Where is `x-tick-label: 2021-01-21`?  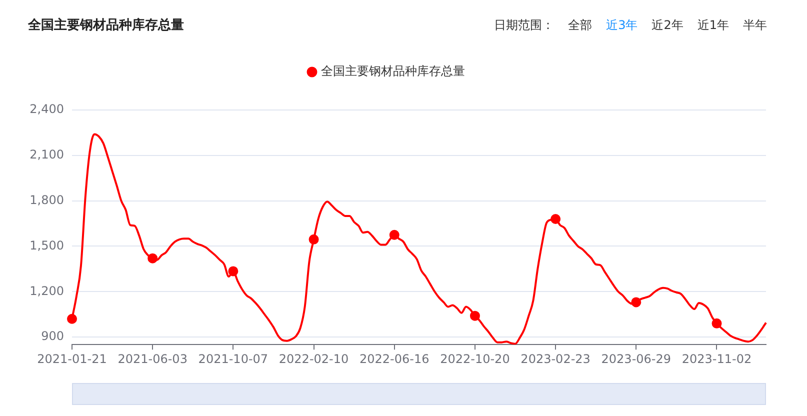 x-tick-label: 2021-01-21 is located at coordinates (72, 359).